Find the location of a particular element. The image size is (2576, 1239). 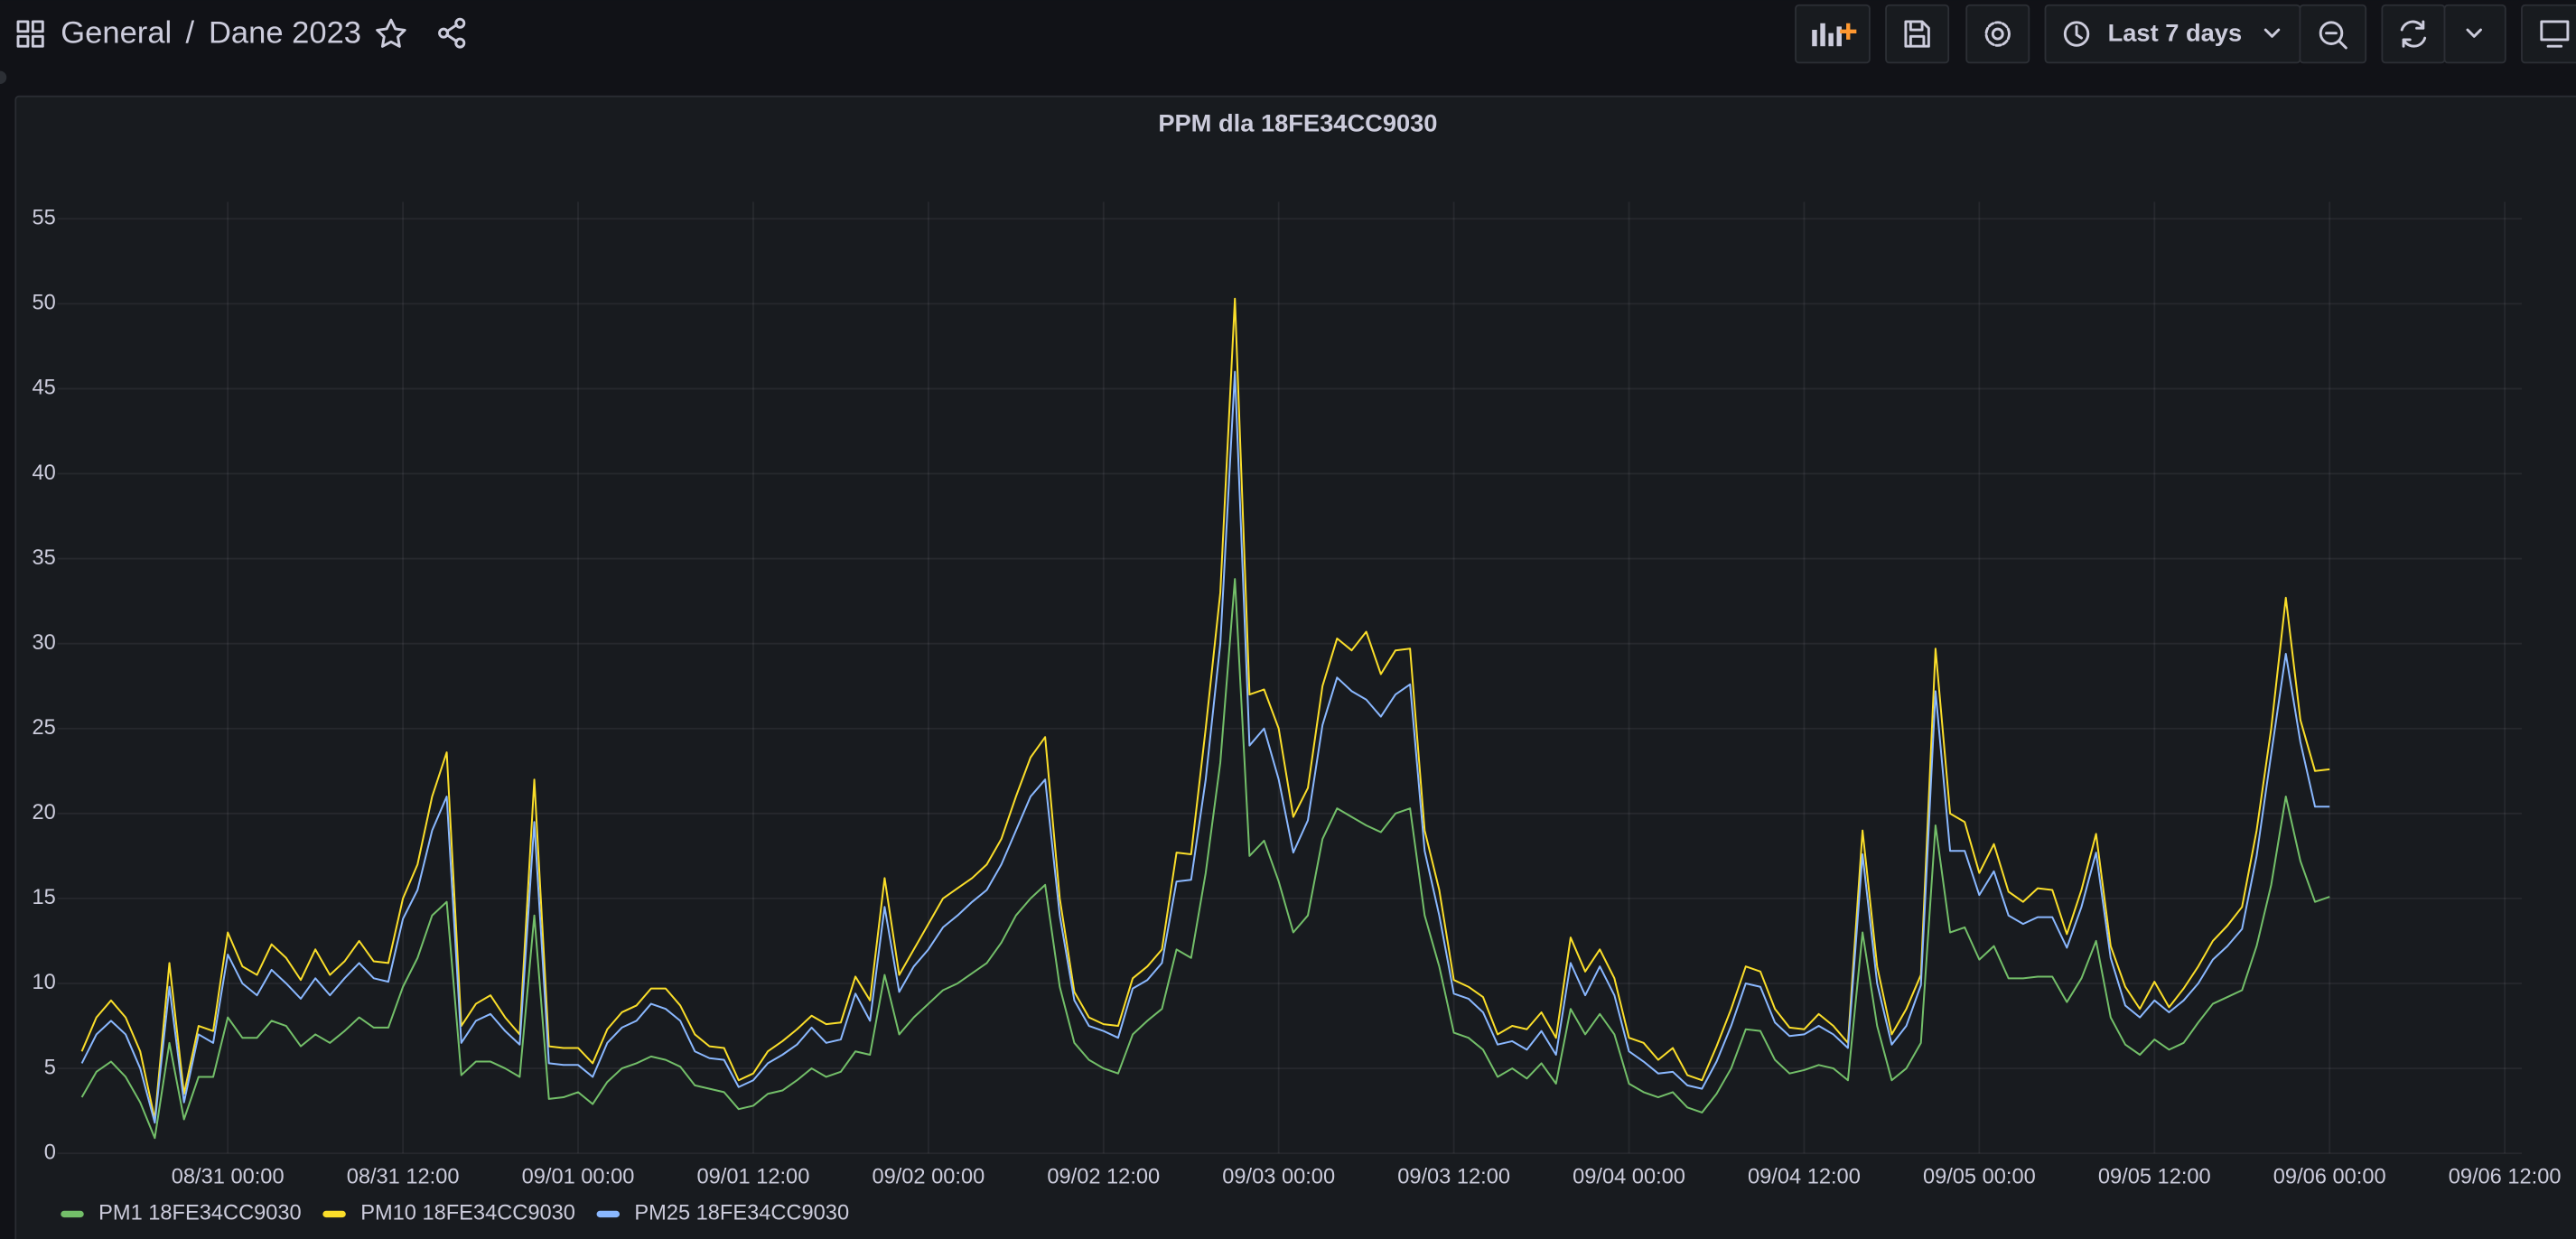

settings-icon is located at coordinates (1998, 34).